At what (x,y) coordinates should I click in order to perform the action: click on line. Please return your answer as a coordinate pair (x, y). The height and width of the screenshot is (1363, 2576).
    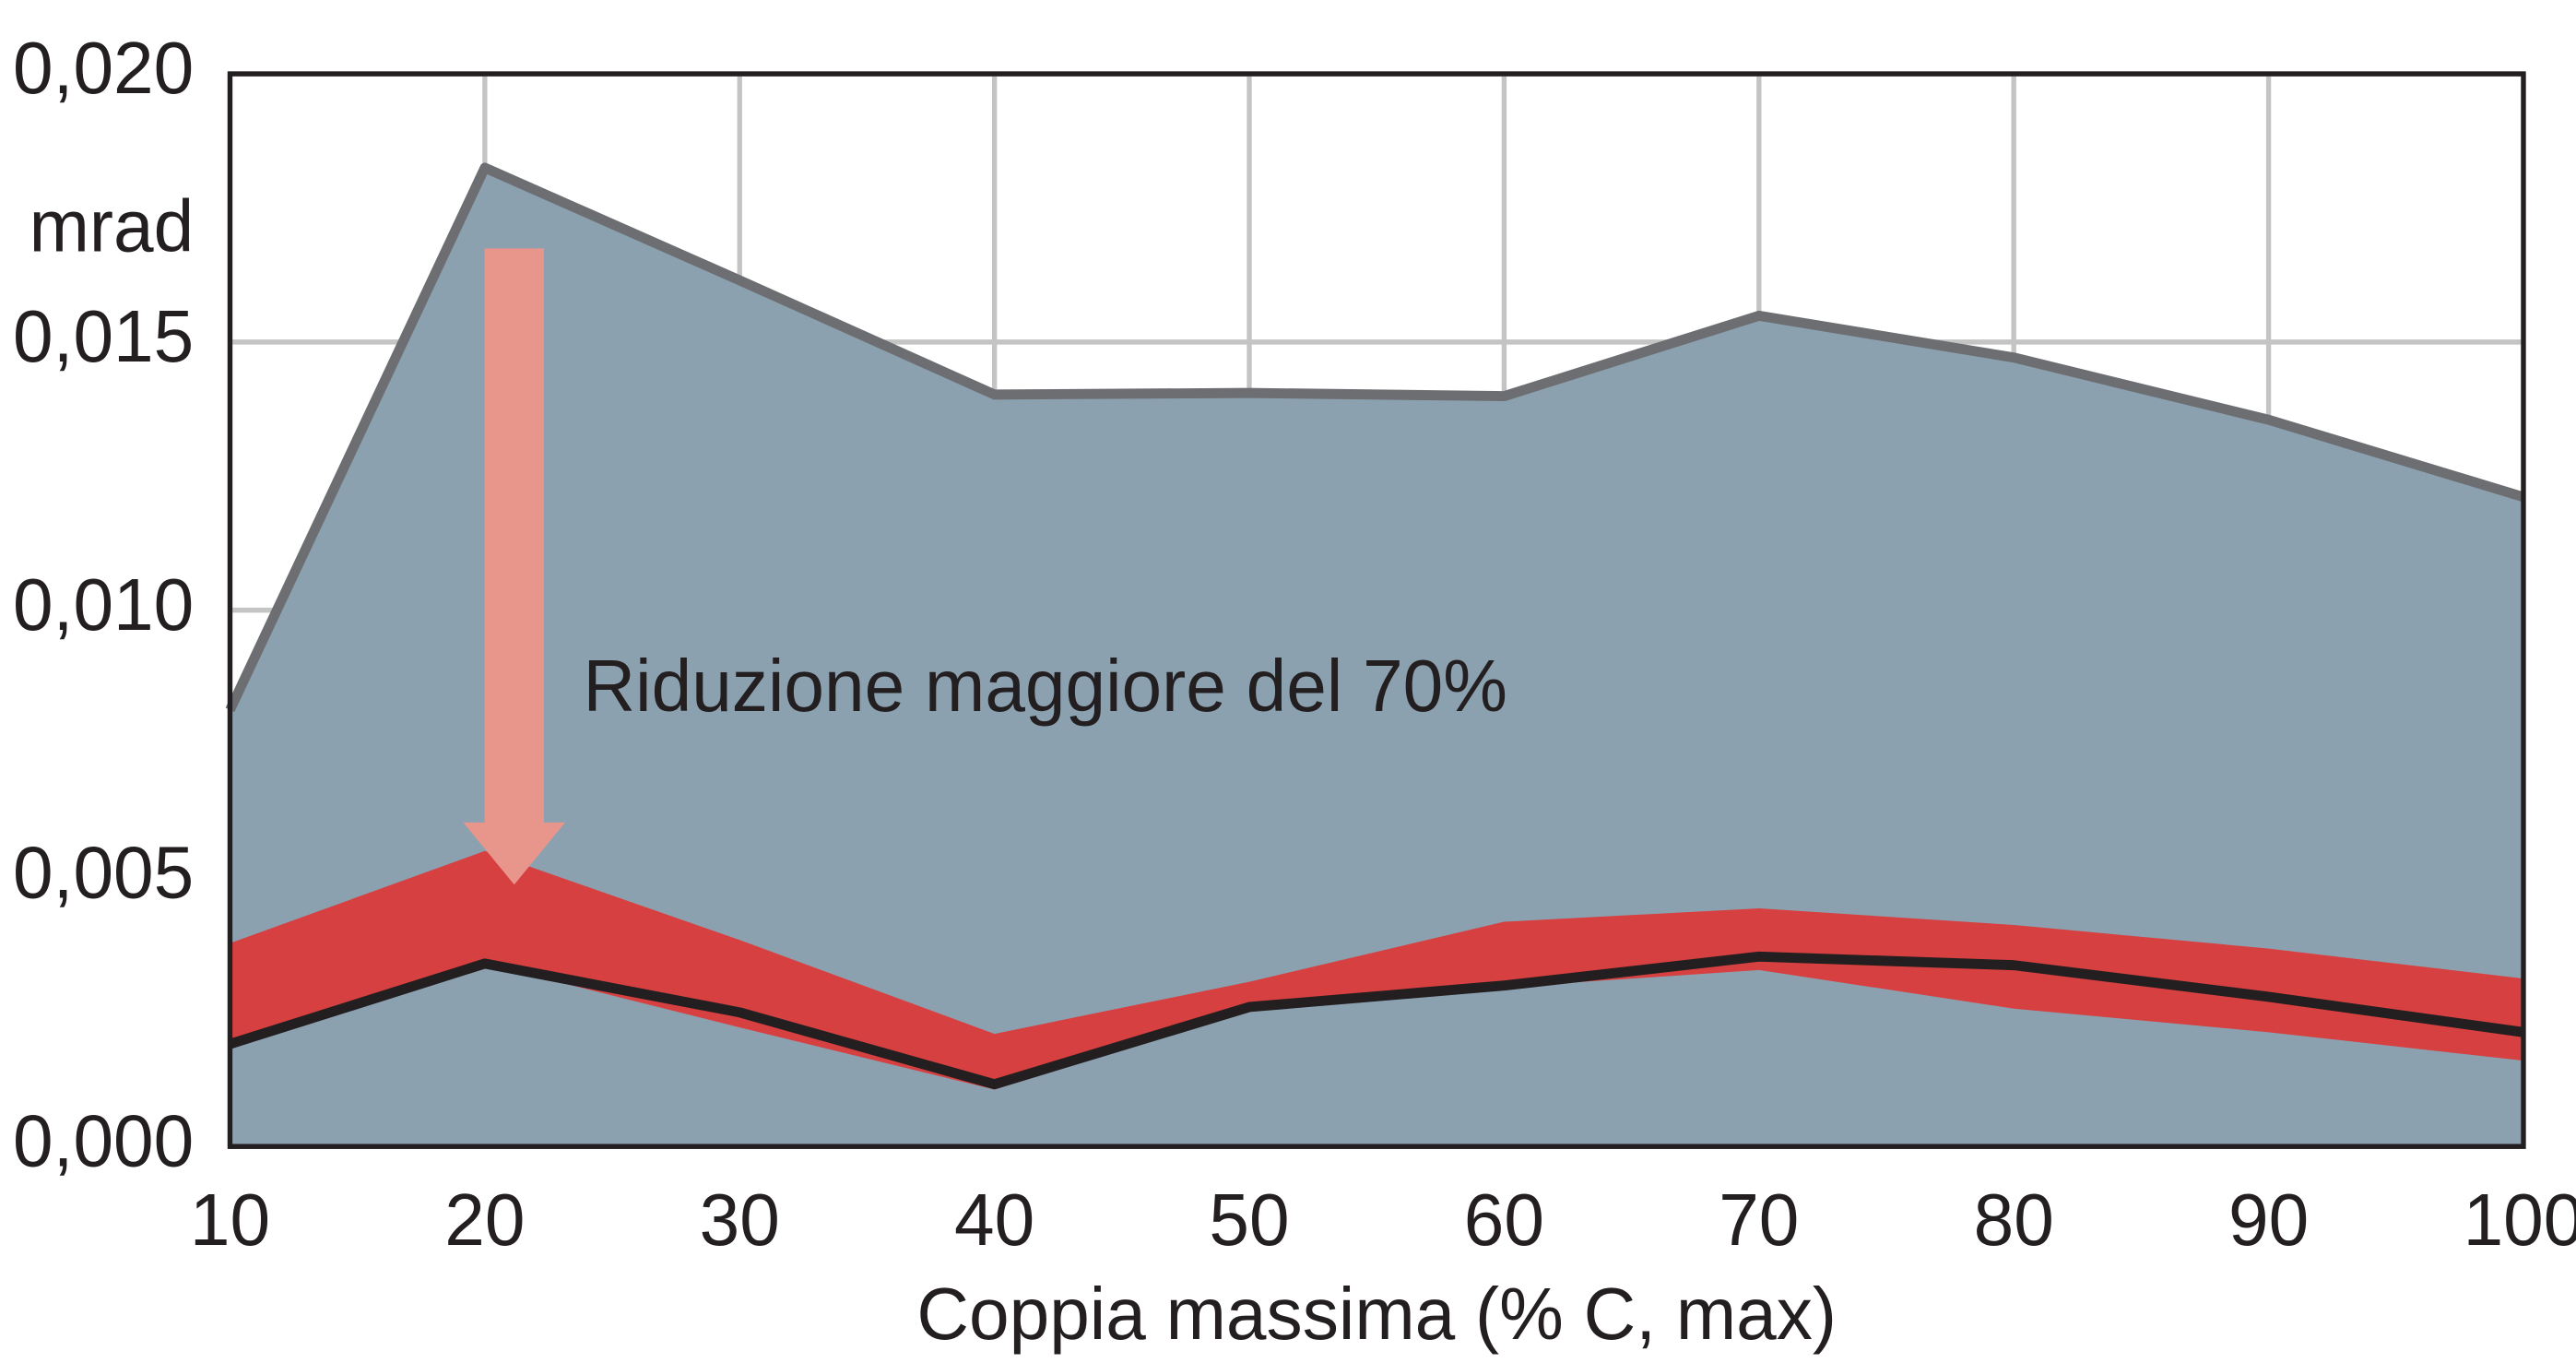
    Looking at the image, I should click on (1376, 1020).